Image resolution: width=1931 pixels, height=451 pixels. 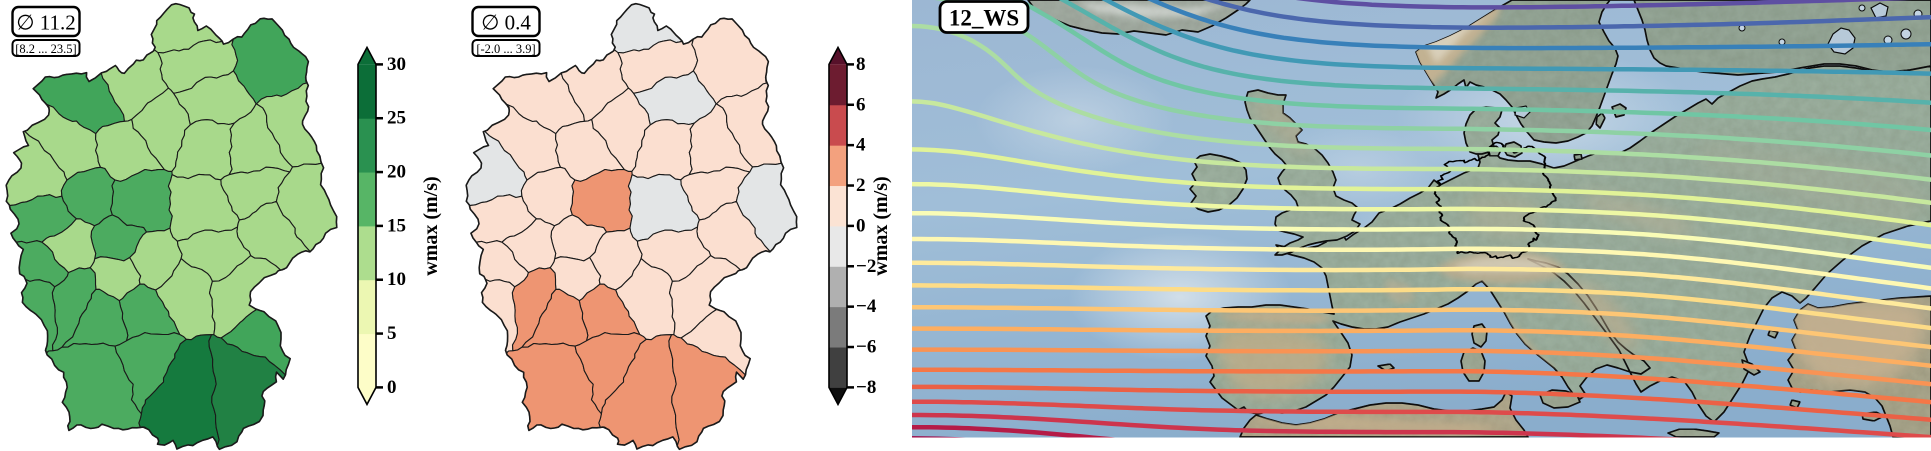 I want to click on svg-text: 20, so click(x=396, y=172).